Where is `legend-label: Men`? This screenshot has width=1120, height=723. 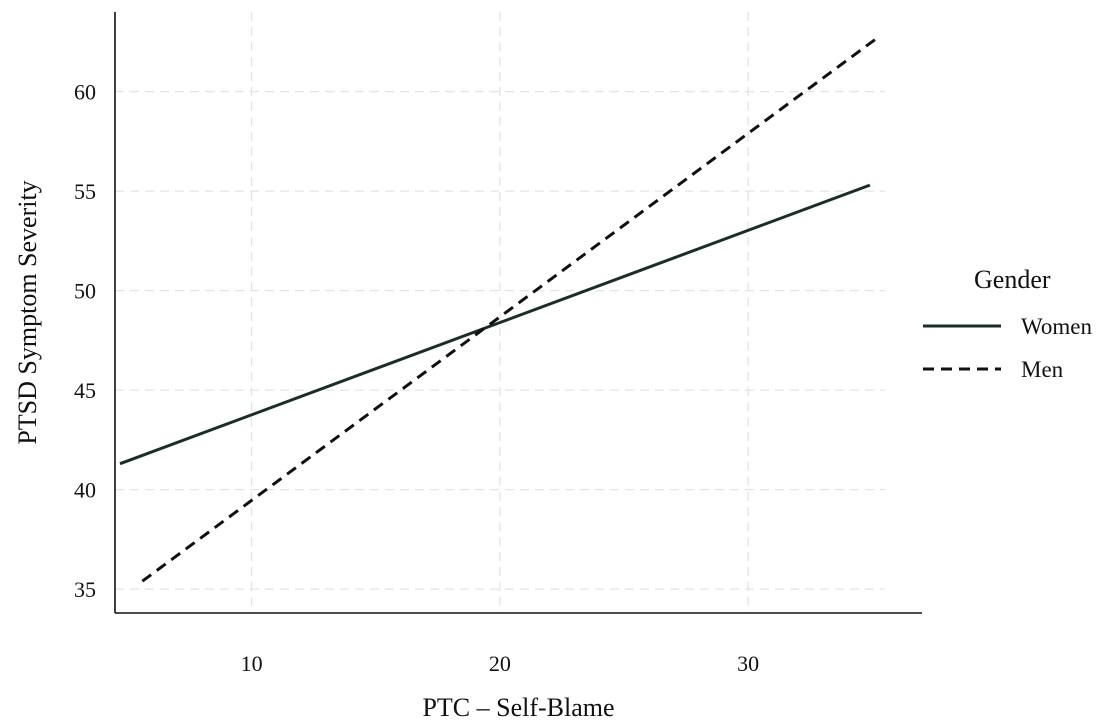
legend-label: Men is located at coordinates (1042, 369).